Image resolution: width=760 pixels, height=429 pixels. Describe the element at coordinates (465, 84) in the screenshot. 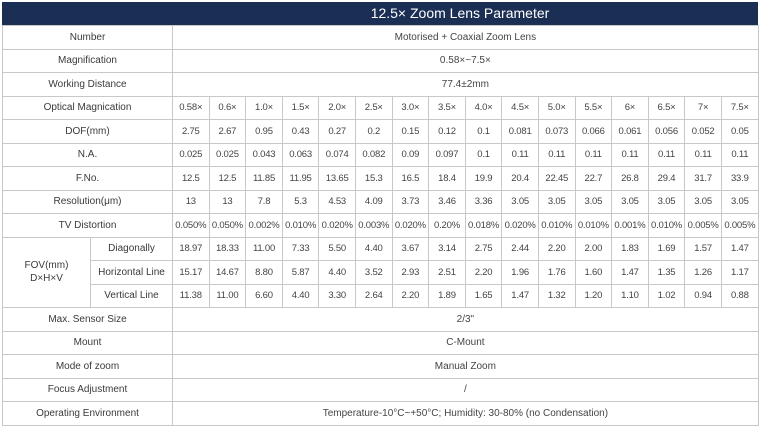

I see `row-value: 77.4±2mm` at that location.